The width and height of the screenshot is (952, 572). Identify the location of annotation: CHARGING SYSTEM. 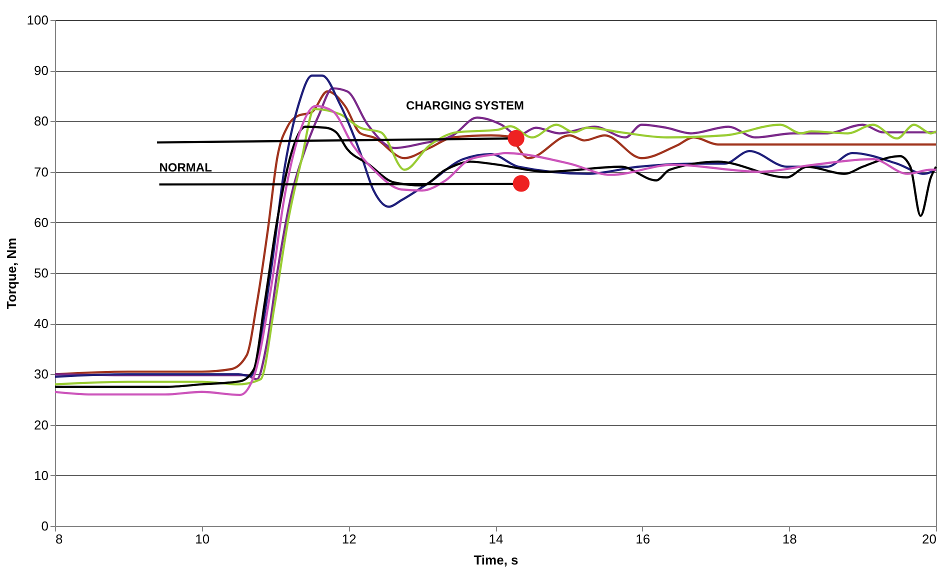
(465, 105).